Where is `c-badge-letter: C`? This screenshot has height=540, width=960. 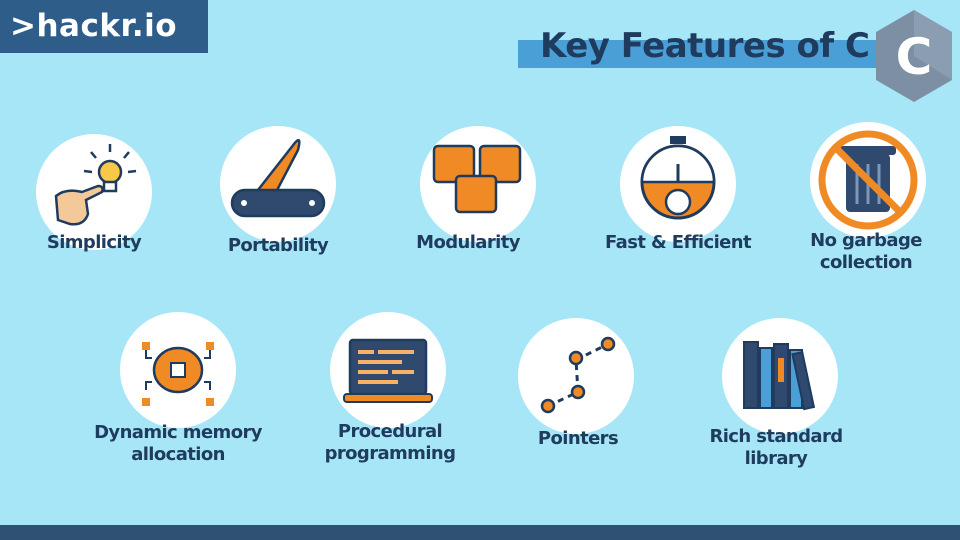 c-badge-letter: C is located at coordinates (914, 57).